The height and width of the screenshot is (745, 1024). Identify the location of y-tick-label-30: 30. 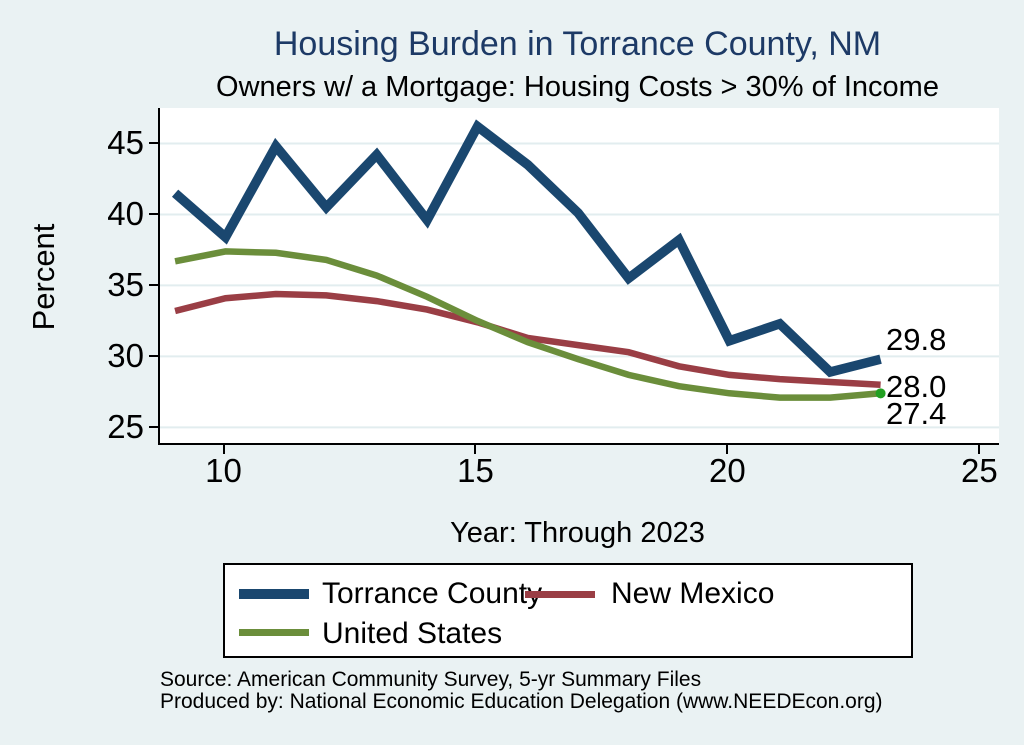
(125, 356).